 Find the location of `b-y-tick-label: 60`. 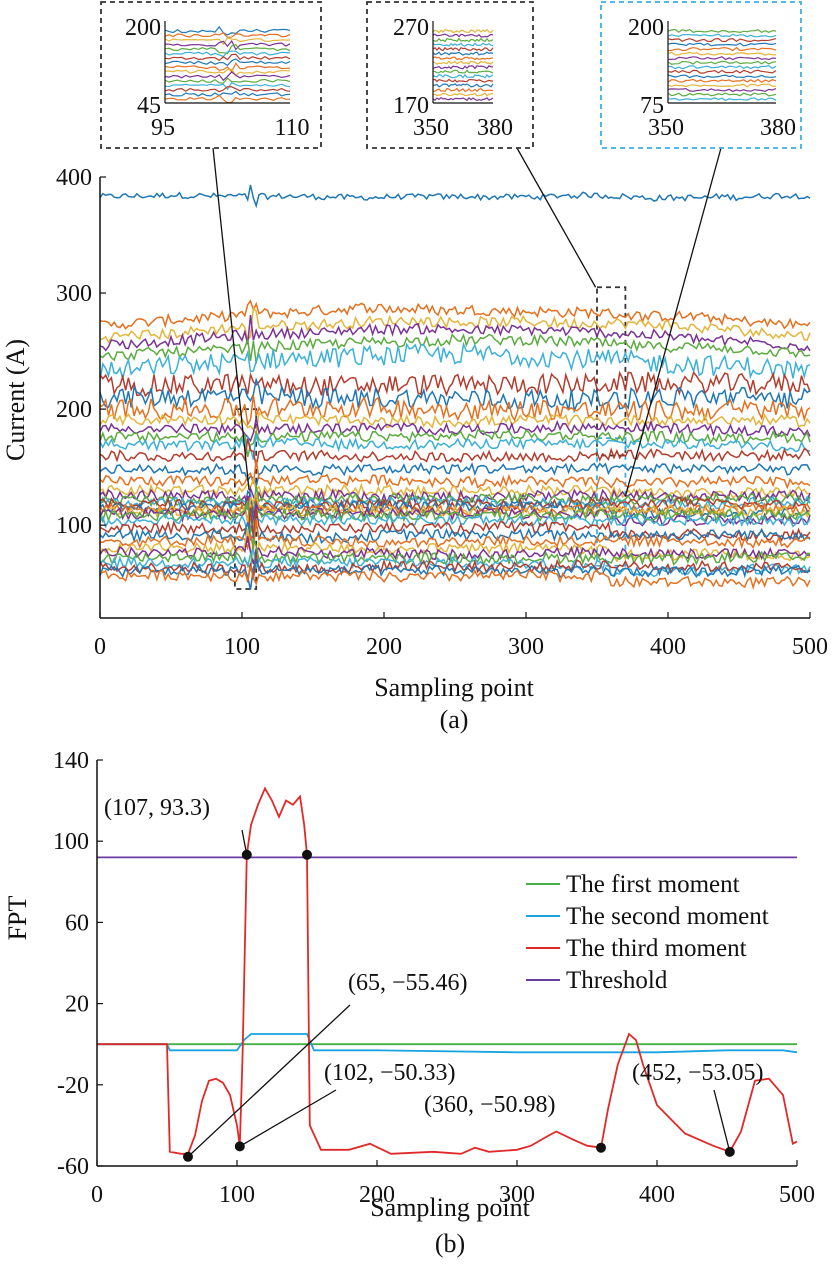

b-y-tick-label: 60 is located at coordinates (77, 923).